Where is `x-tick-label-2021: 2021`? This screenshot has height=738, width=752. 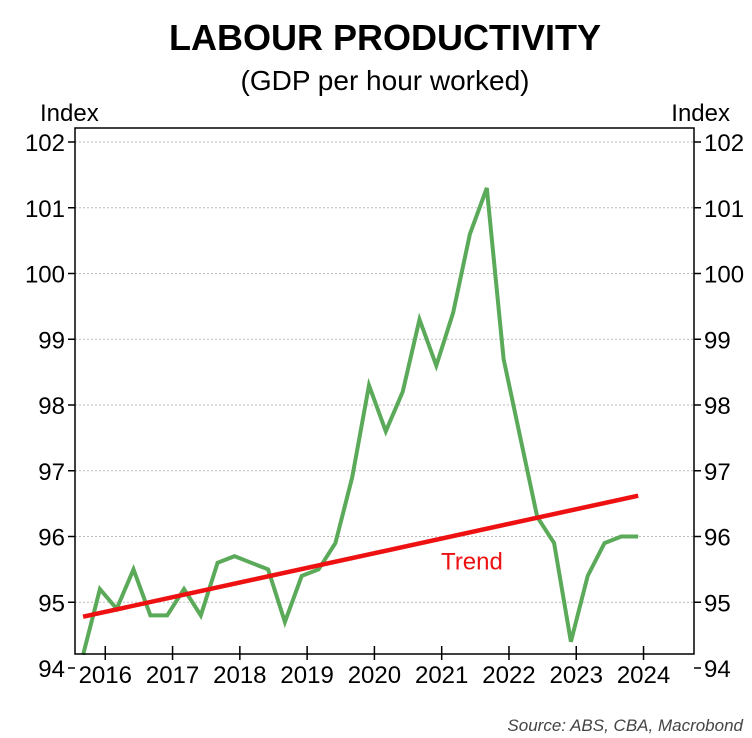
x-tick-label-2021: 2021 is located at coordinates (441, 675).